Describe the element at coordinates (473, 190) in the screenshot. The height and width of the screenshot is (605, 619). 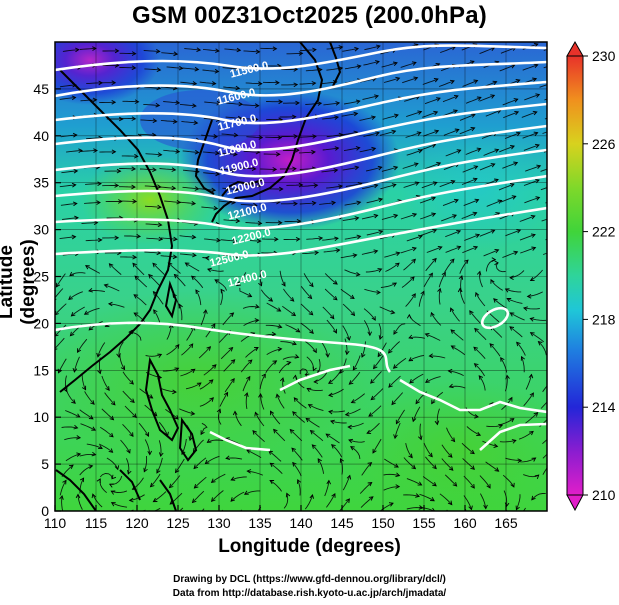
I see `cool-region-east` at that location.